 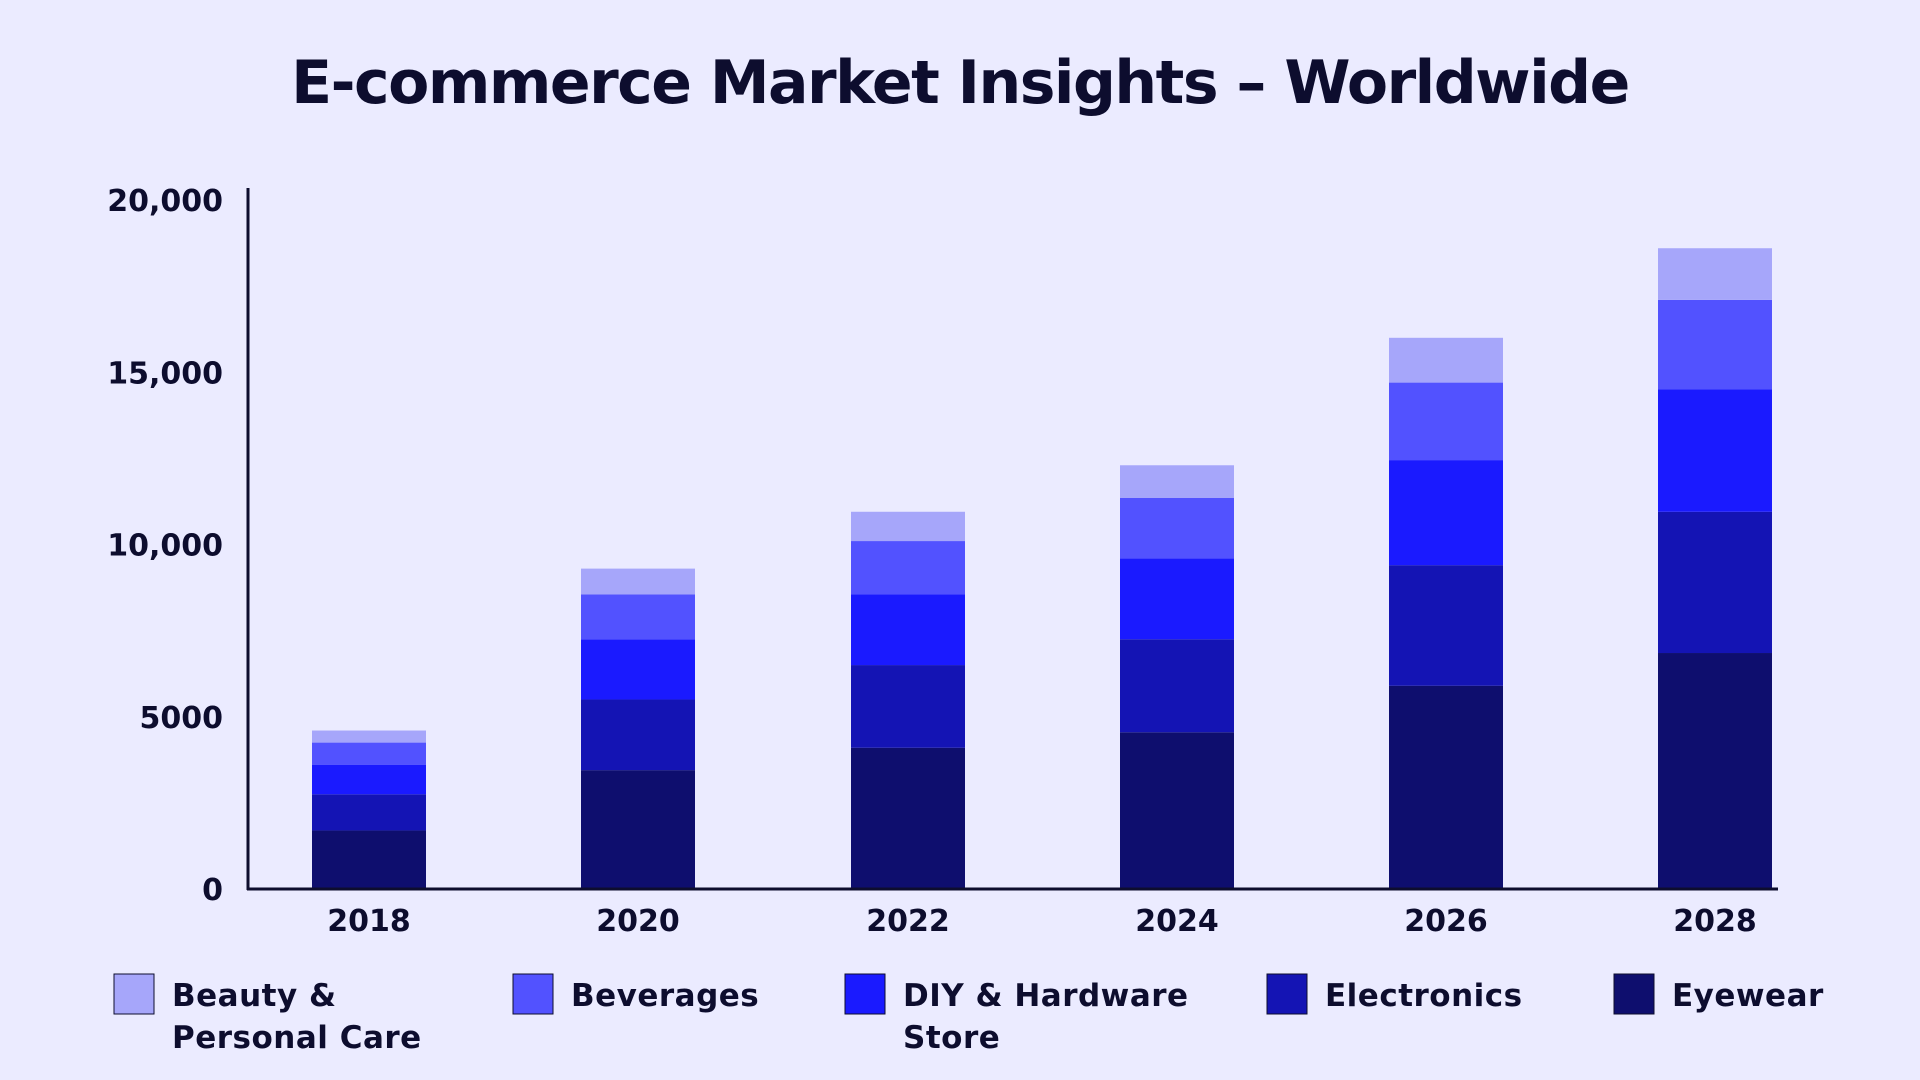 I want to click on bar-2022-electronics, so click(x=908, y=706).